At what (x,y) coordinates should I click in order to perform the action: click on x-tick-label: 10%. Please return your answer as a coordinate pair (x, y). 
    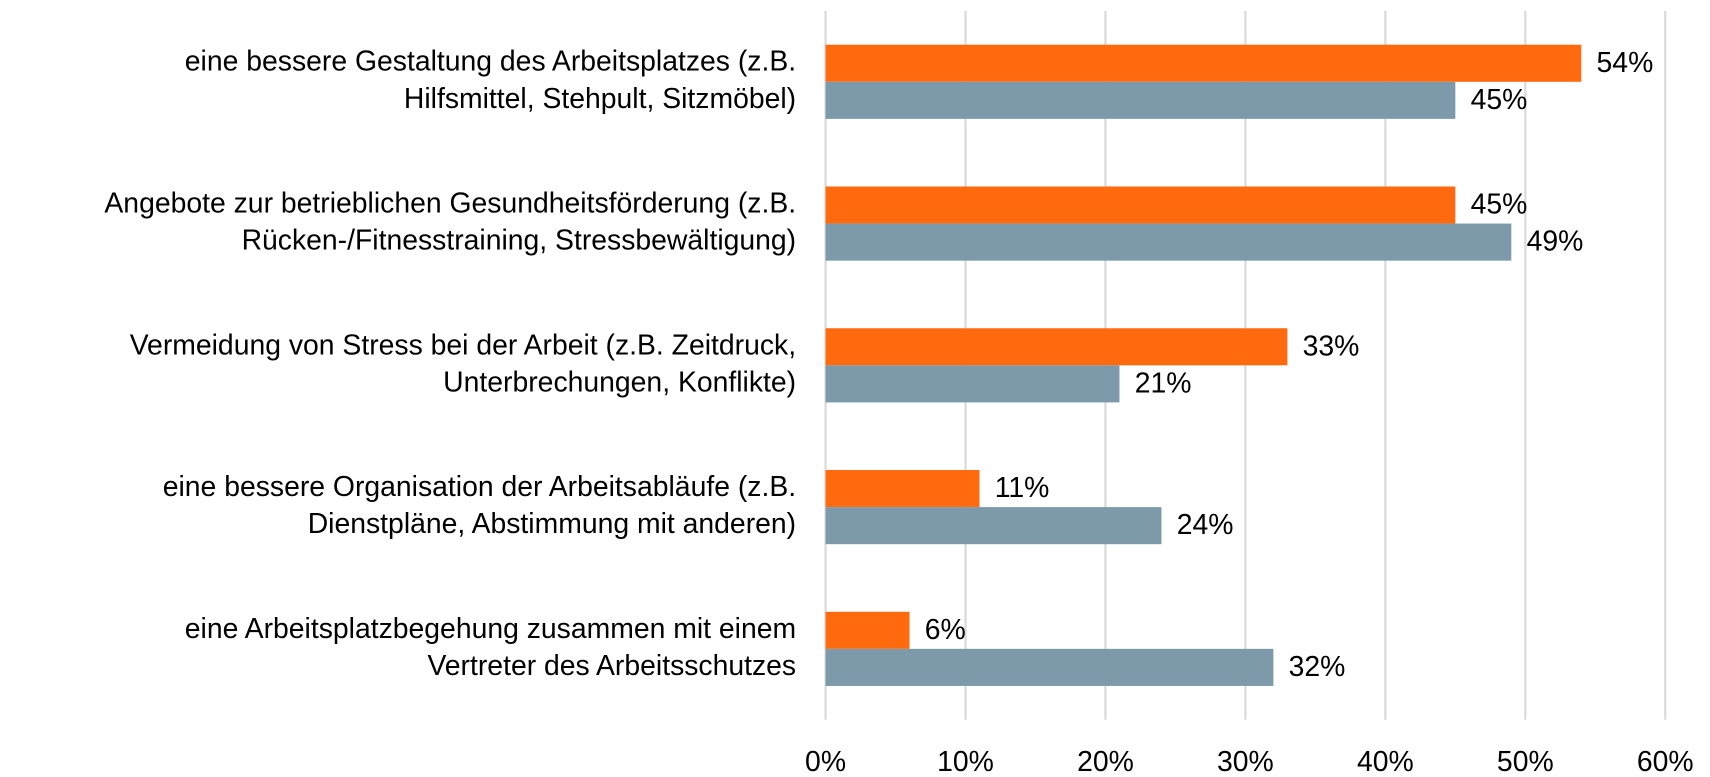
    Looking at the image, I should click on (965, 761).